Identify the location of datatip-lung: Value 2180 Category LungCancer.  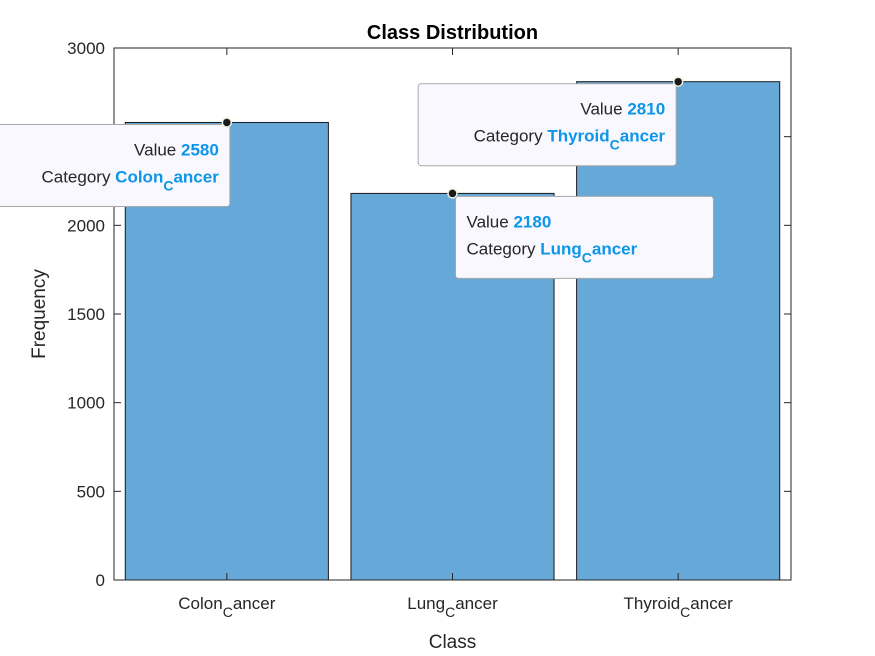
(580, 233).